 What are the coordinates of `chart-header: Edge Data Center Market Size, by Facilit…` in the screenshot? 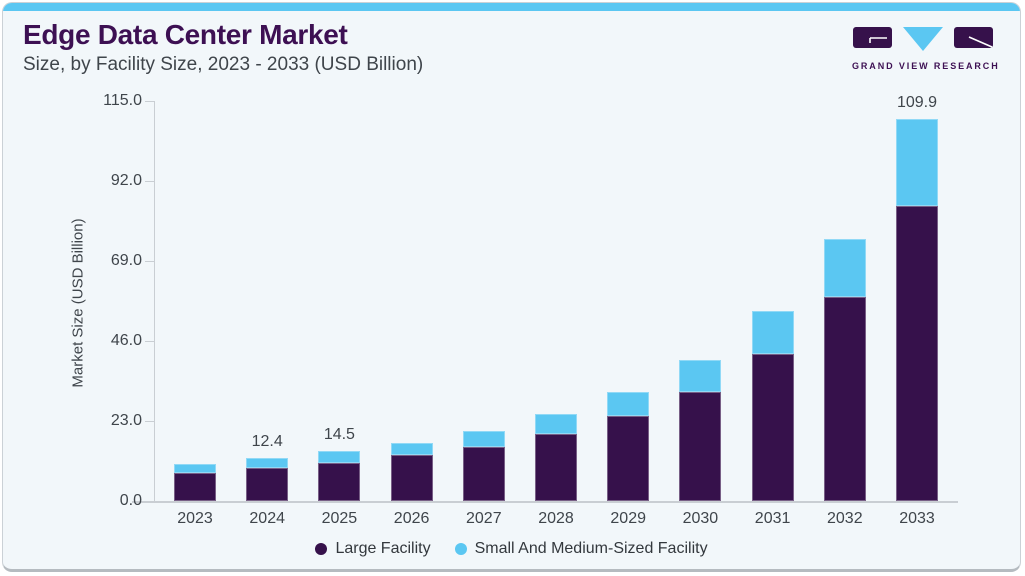 It's located at (223, 47).